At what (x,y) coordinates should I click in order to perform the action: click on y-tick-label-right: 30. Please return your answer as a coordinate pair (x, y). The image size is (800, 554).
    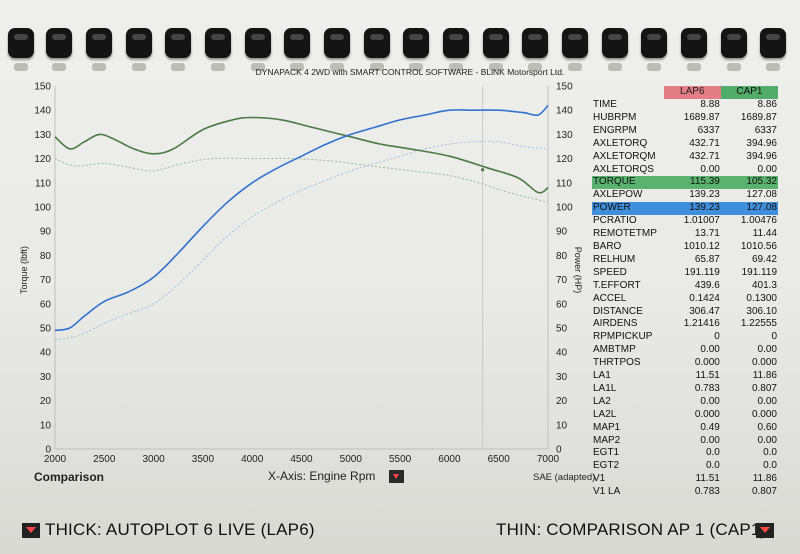
    Looking at the image, I should click on (562, 377).